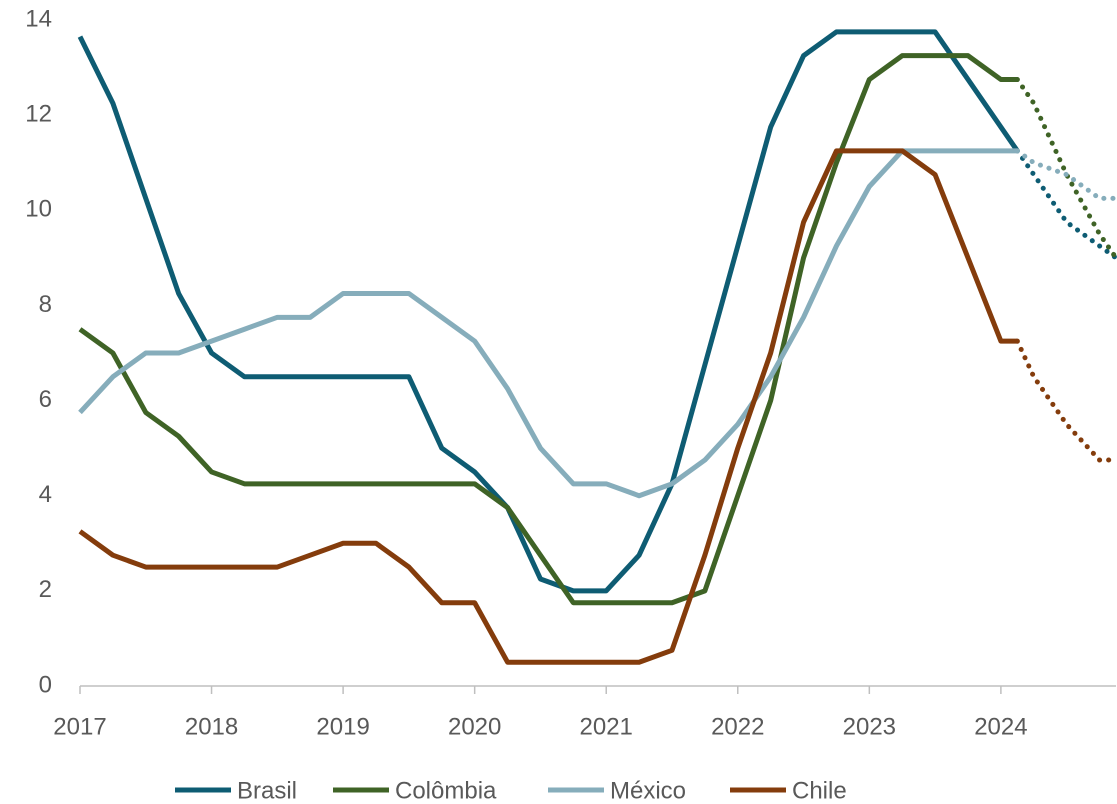 Image resolution: width=1117 pixels, height=804 pixels. I want to click on y-tick-label: 12, so click(38, 113).